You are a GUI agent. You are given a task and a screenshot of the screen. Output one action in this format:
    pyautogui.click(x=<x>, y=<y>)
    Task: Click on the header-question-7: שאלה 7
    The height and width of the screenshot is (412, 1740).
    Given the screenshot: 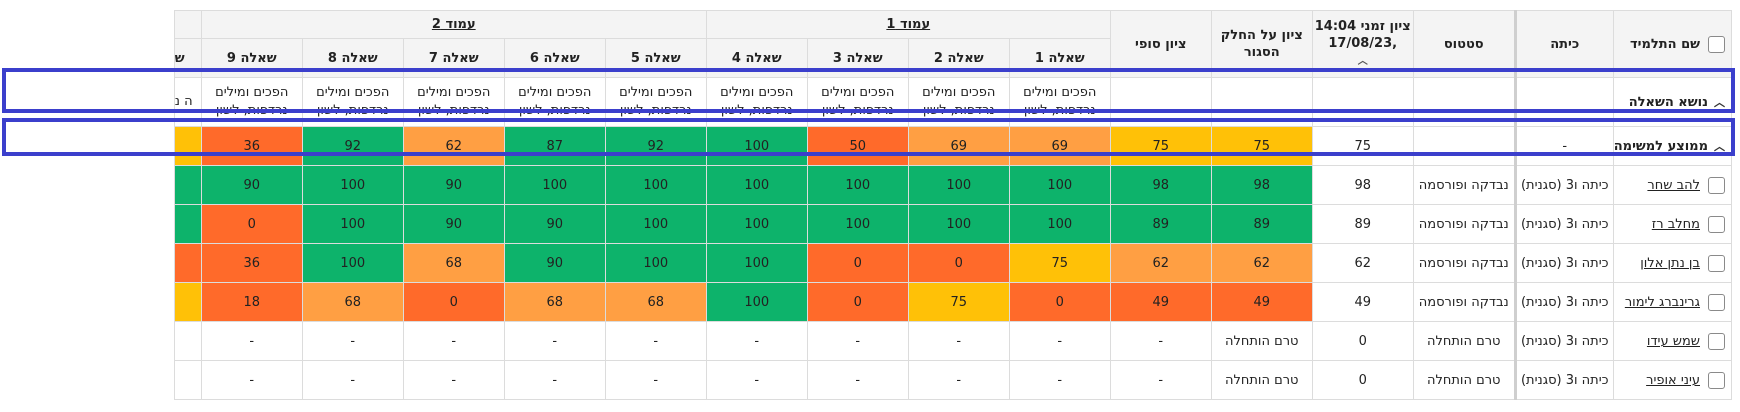 What is the action you would take?
    pyautogui.click(x=453, y=58)
    